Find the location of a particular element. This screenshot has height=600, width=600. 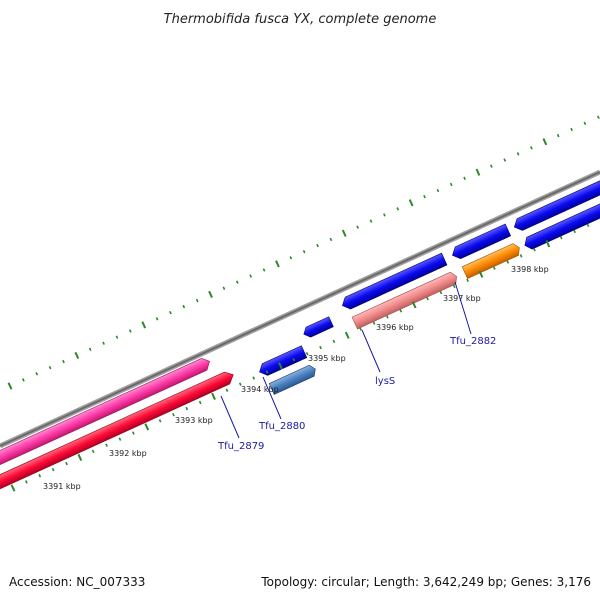

cds-lyss is located at coordinates (404, 300).